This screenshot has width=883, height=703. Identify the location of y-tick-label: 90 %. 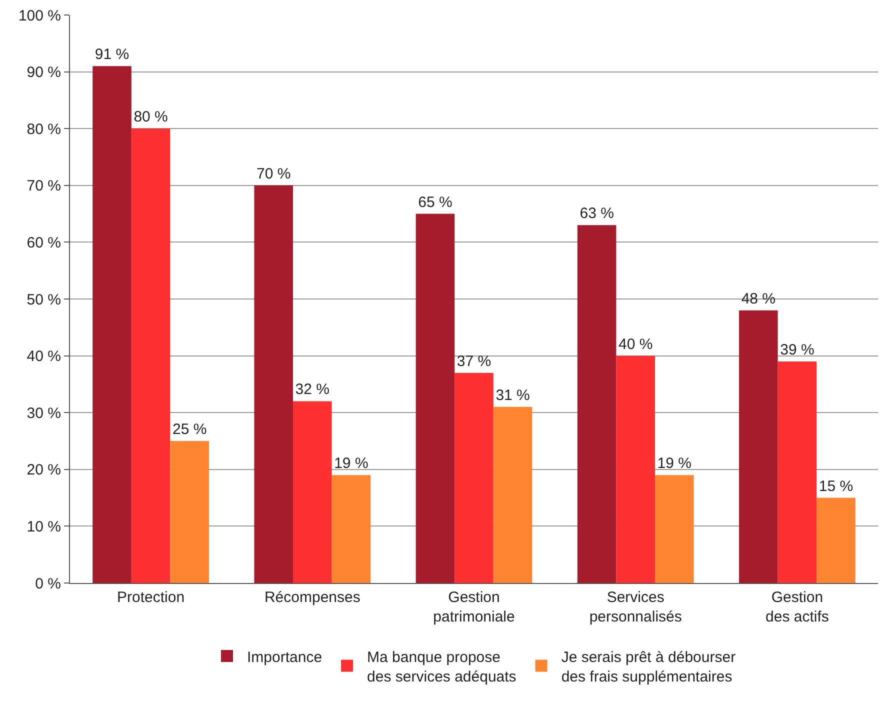
(43, 73).